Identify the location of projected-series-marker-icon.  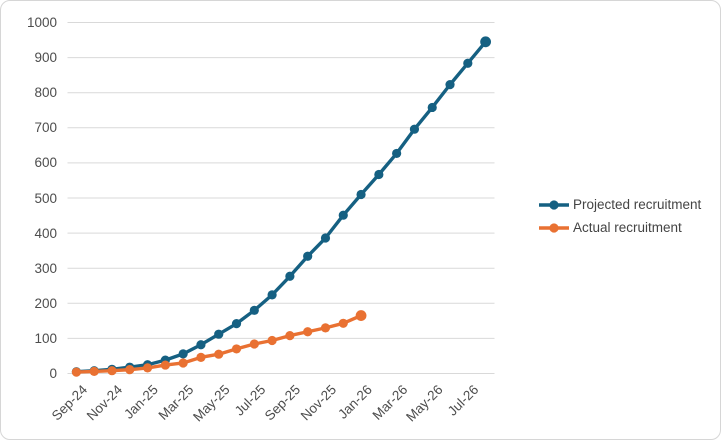
(554, 204).